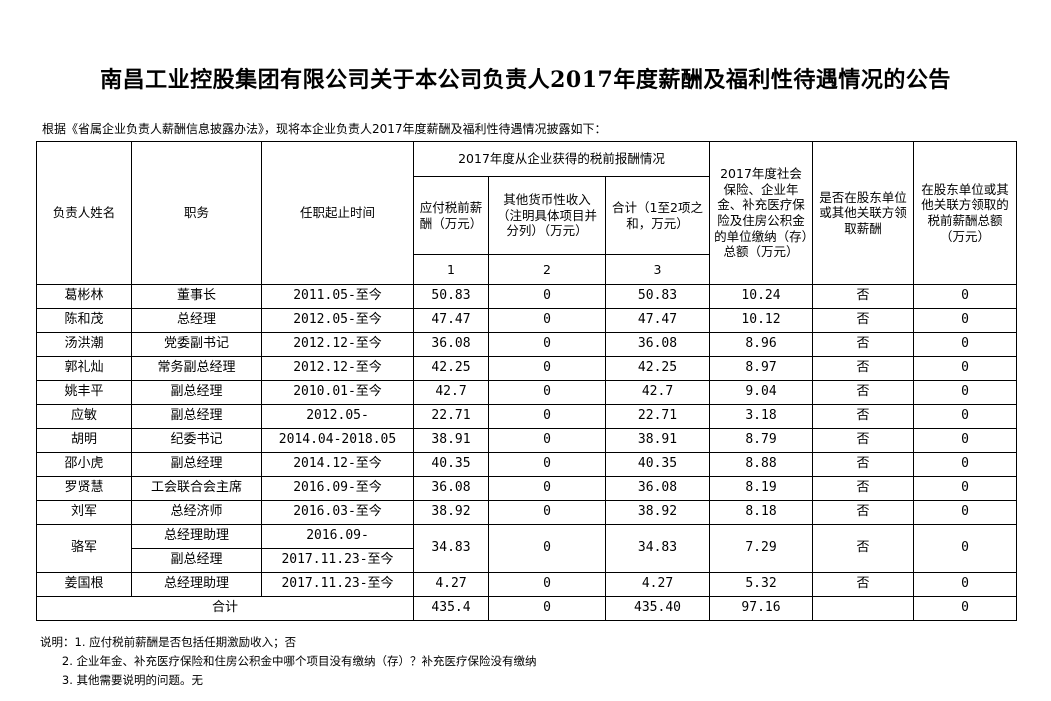 This screenshot has height=701, width=1051. I want to click on header-other-income: 其他货币性收入（注明具体项目并分列）（万元）, so click(547, 215).